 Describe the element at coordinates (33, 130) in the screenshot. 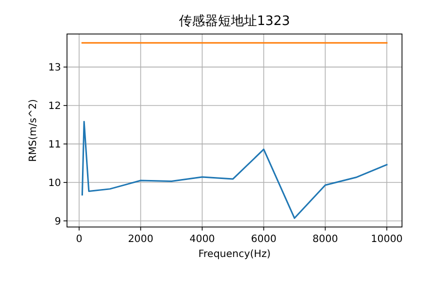

I see `y-axis-title: RMS(m/s^2)` at that location.